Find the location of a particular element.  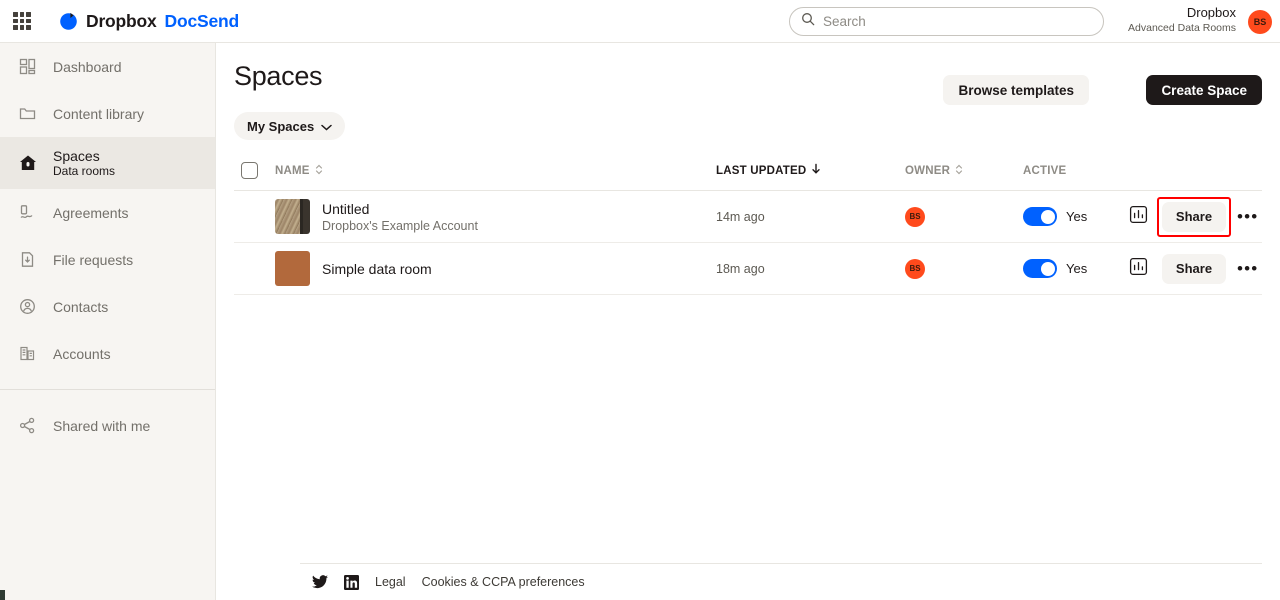

linkedin-icon is located at coordinates (351, 582).